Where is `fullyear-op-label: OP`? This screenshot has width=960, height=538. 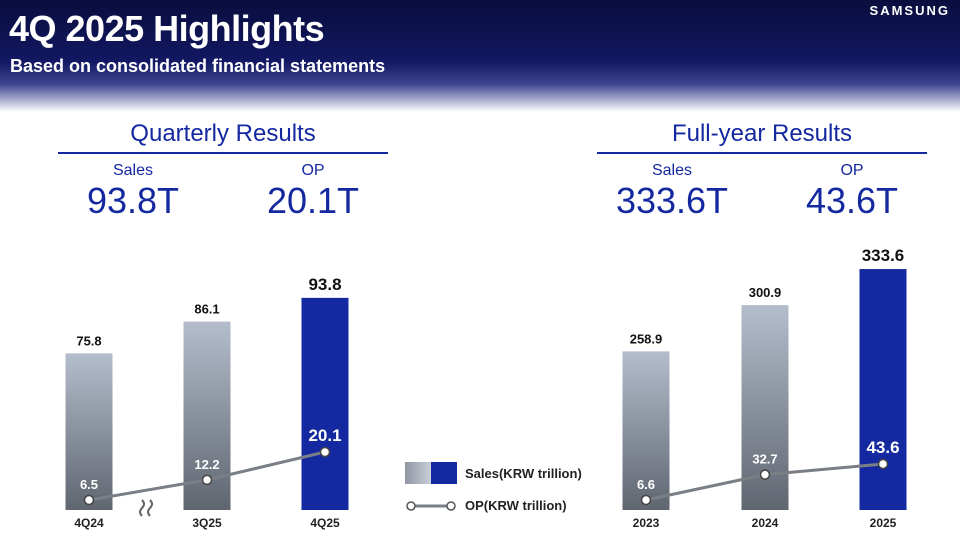
fullyear-op-label: OP is located at coordinates (852, 170).